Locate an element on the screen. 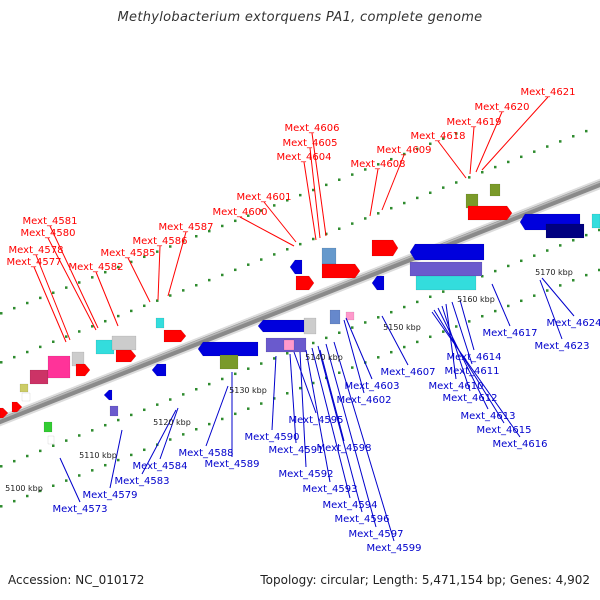  gene-label: Mext_4609 is located at coordinates (404, 150).